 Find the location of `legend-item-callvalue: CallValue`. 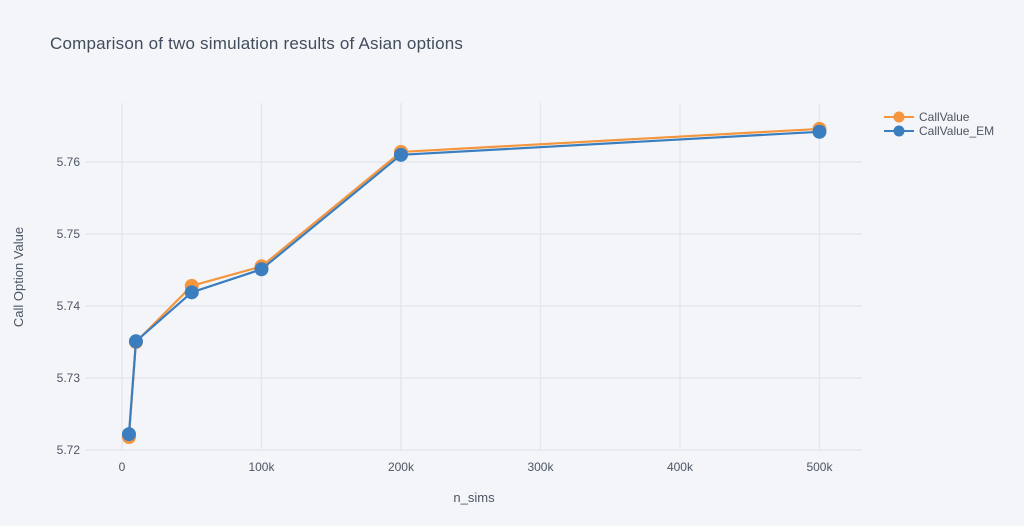

legend-item-callvalue: CallValue is located at coordinates (939, 117).